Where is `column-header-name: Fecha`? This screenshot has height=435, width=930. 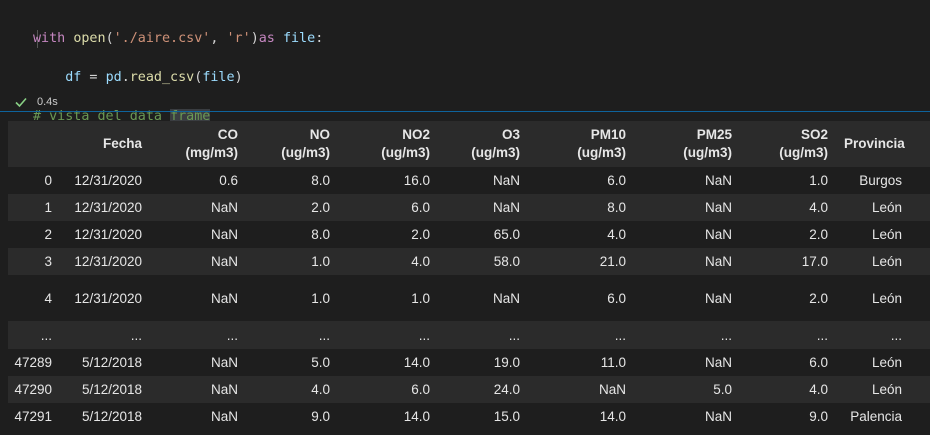 column-header-name: Fecha is located at coordinates (122, 143).